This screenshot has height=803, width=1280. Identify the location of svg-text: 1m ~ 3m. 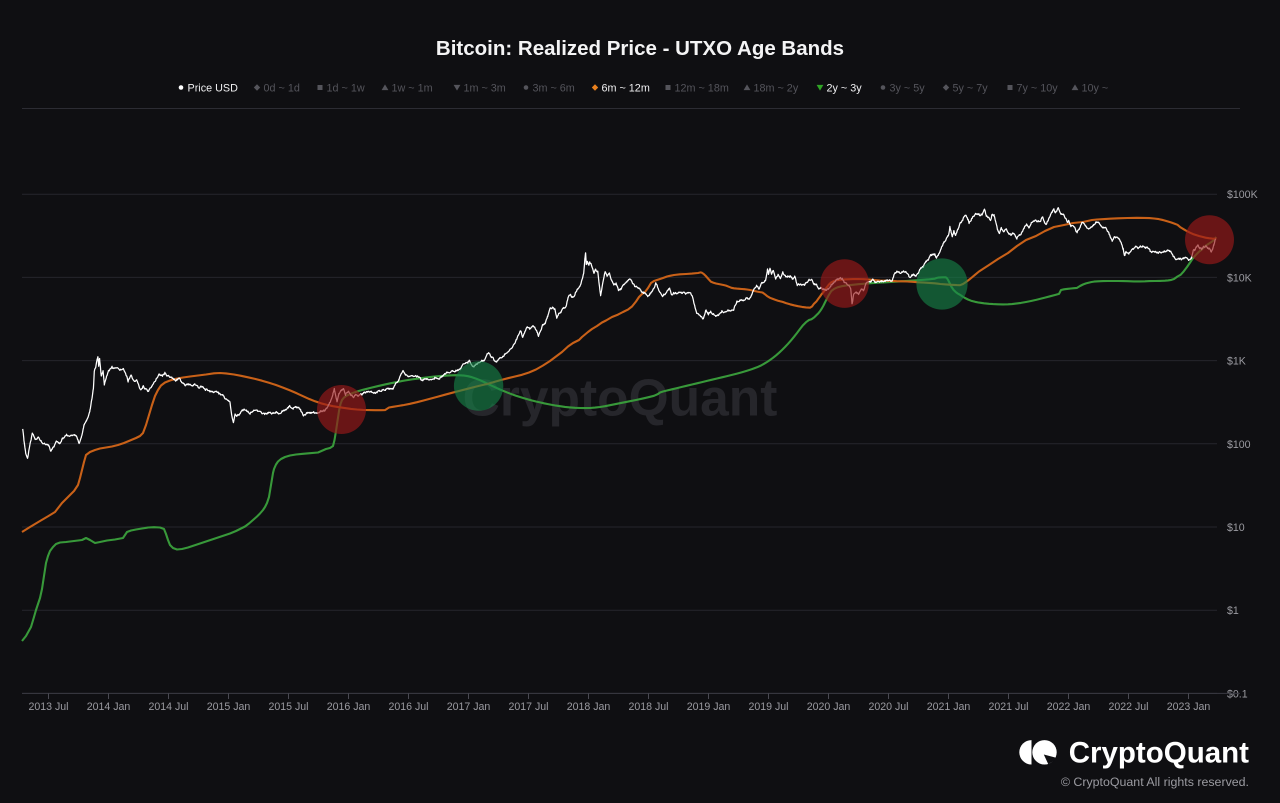
(485, 89).